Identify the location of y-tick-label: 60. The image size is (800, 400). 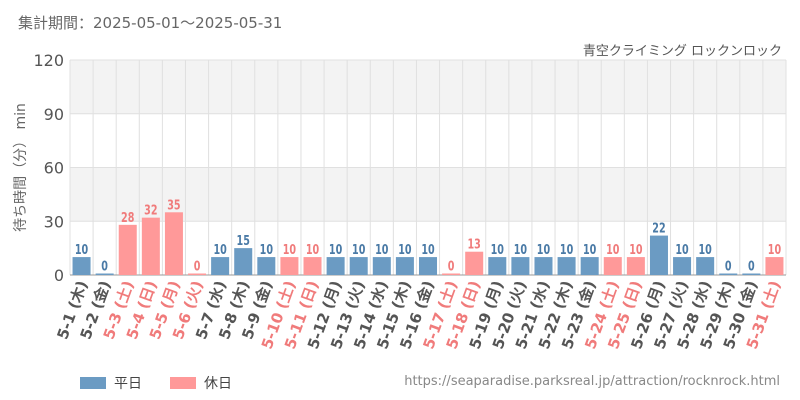
(54, 168).